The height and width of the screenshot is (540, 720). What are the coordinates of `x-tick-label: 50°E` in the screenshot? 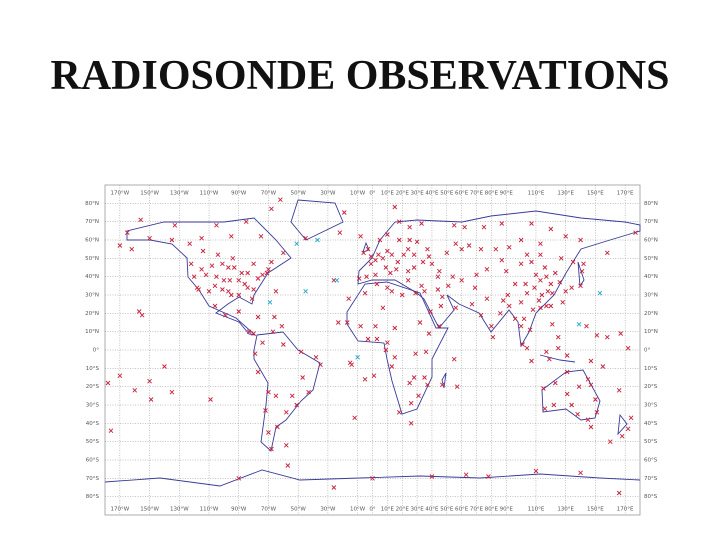 It's located at (447, 510).